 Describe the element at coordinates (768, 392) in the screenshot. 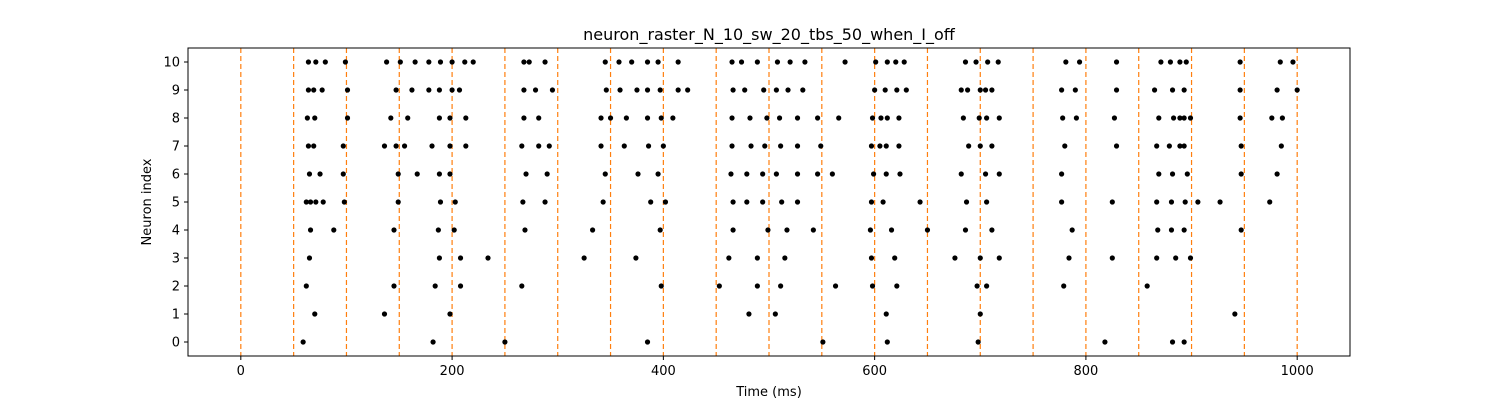

I see `x-axis-label: Time (ms)` at that location.